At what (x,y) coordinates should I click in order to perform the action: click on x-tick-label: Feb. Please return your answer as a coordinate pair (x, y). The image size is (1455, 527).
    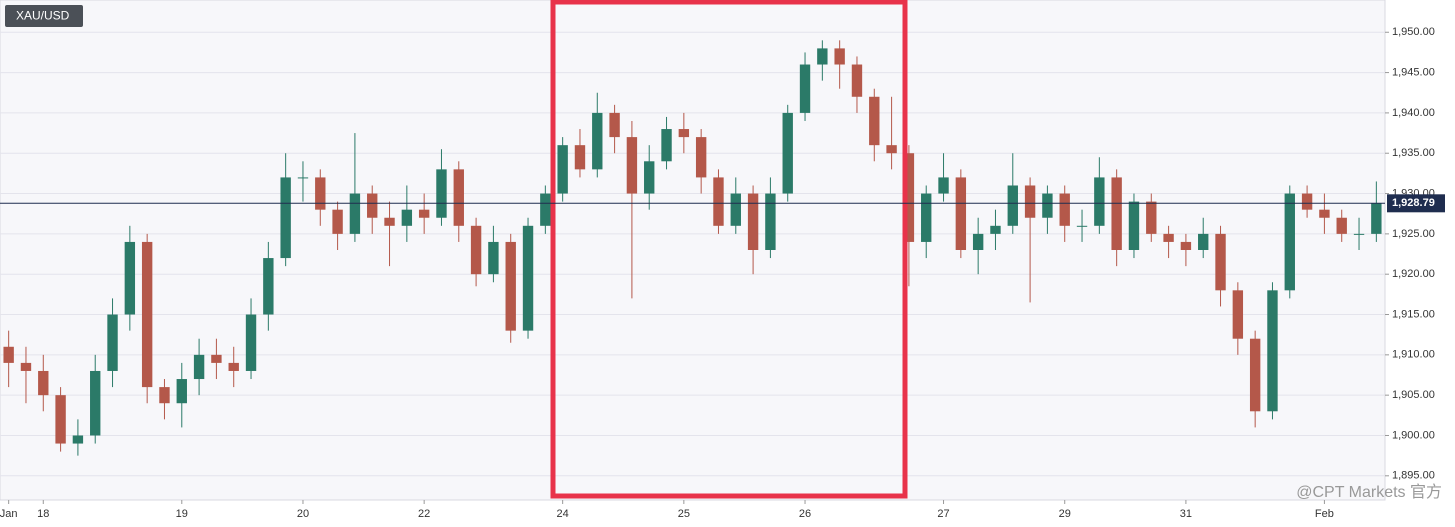
    Looking at the image, I should click on (1324, 514).